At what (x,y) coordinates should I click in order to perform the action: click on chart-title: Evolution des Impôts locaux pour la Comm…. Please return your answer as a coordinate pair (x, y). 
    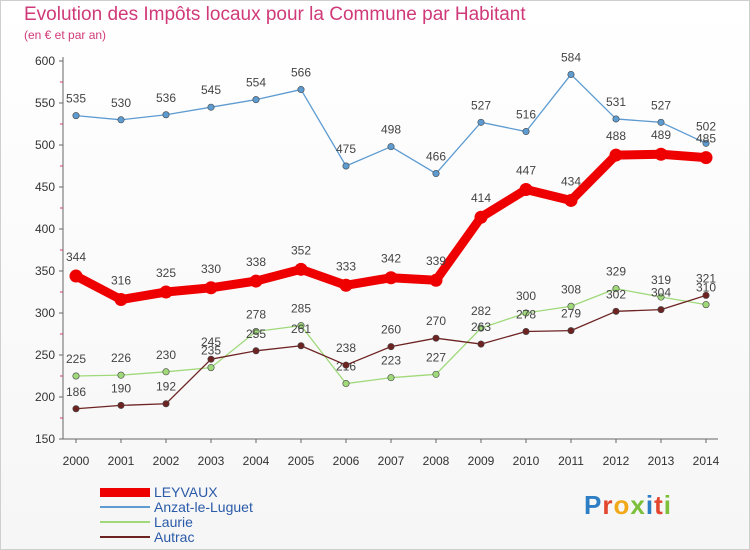
    Looking at the image, I should click on (275, 14).